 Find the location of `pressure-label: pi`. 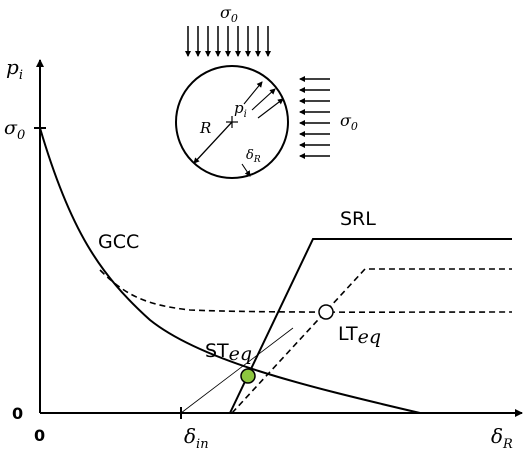

pressure-label: pi is located at coordinates (240, 109).